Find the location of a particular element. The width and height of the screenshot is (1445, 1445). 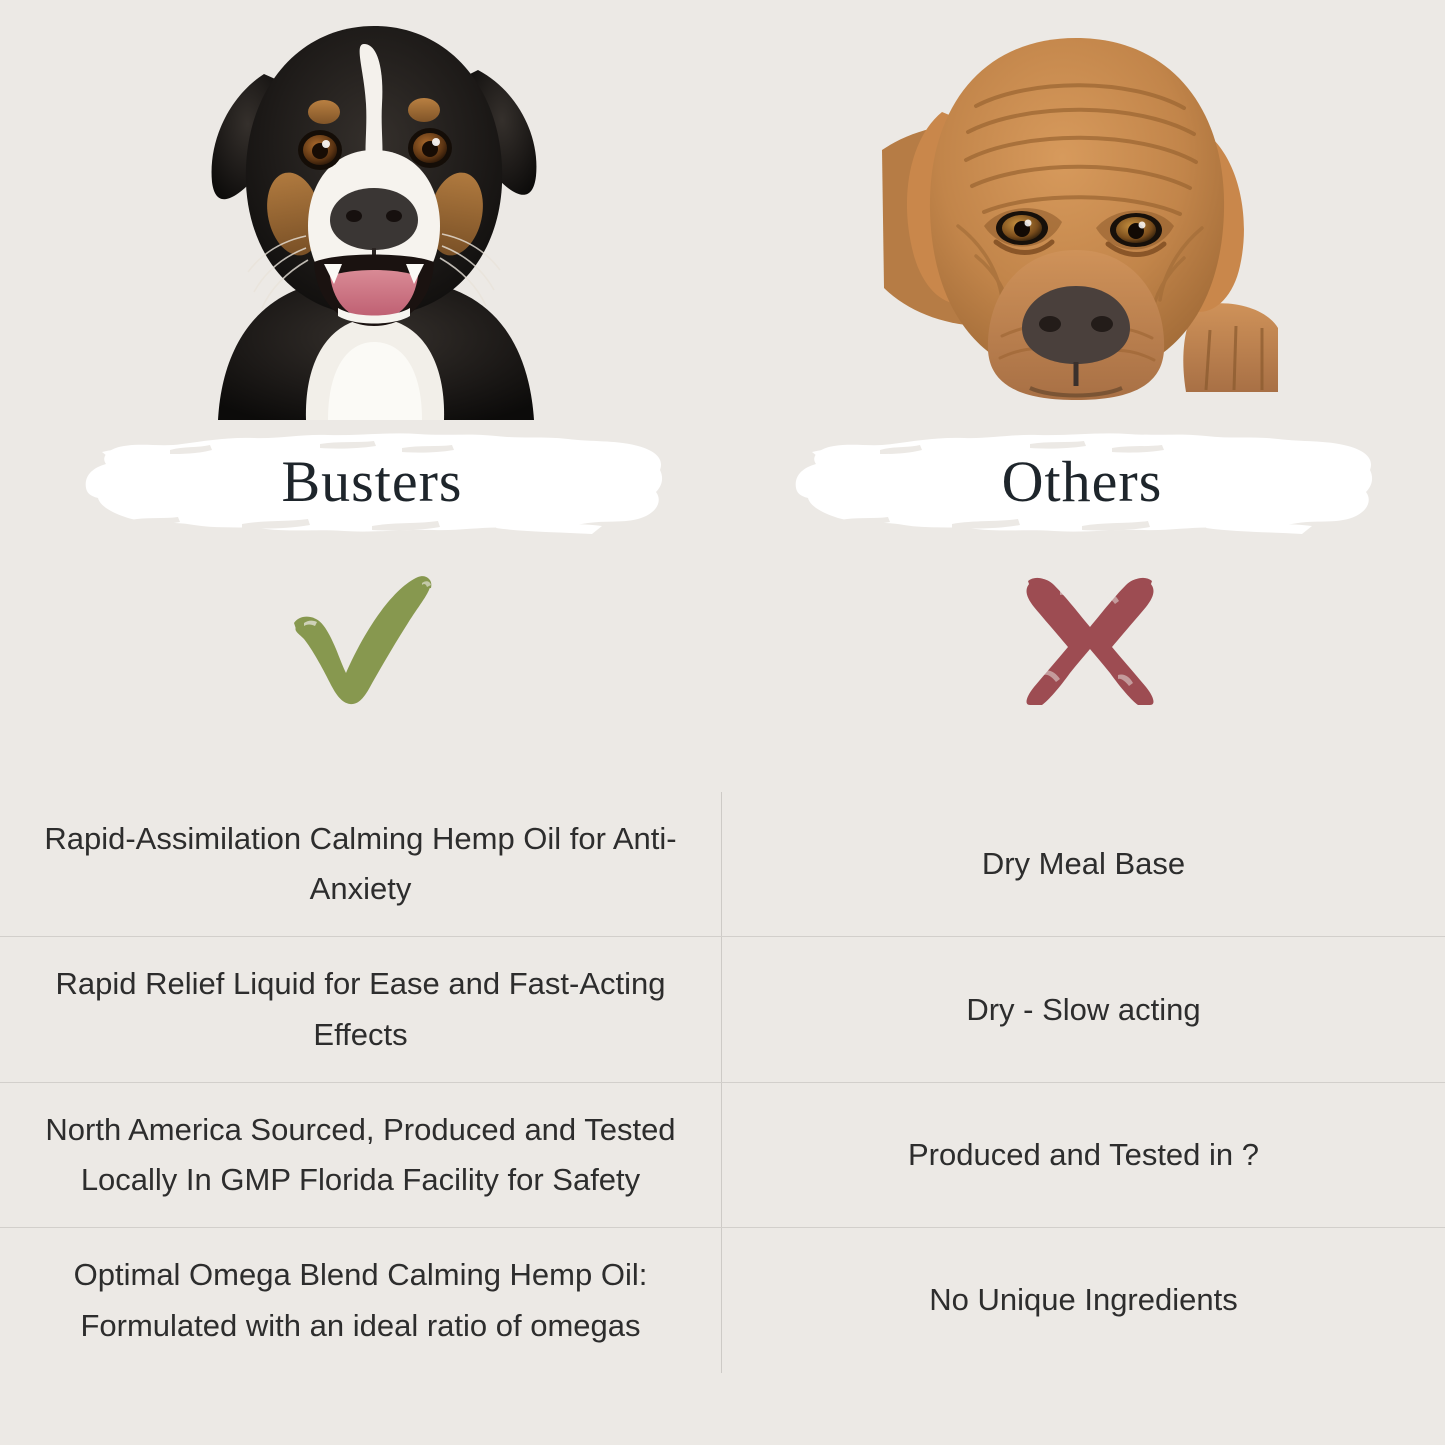

busters-dog-photo is located at coordinates (373, 210).